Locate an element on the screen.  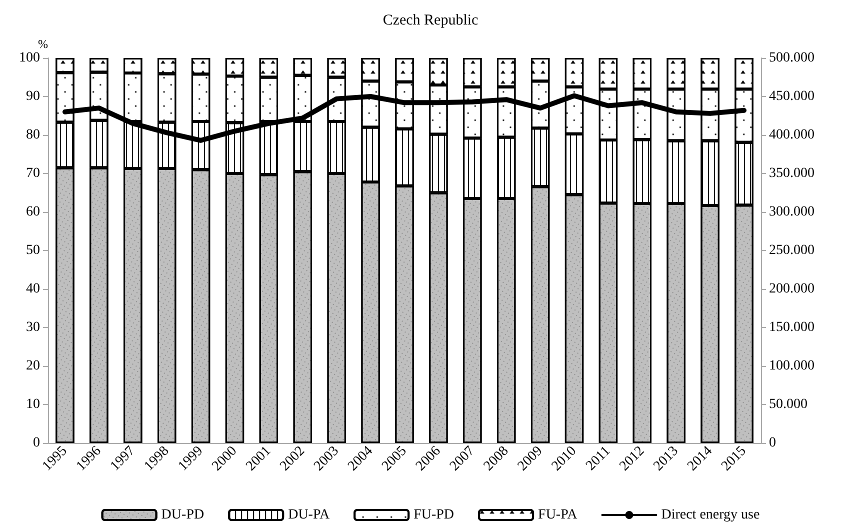
y-tick-label: 60 is located at coordinates (33, 212).